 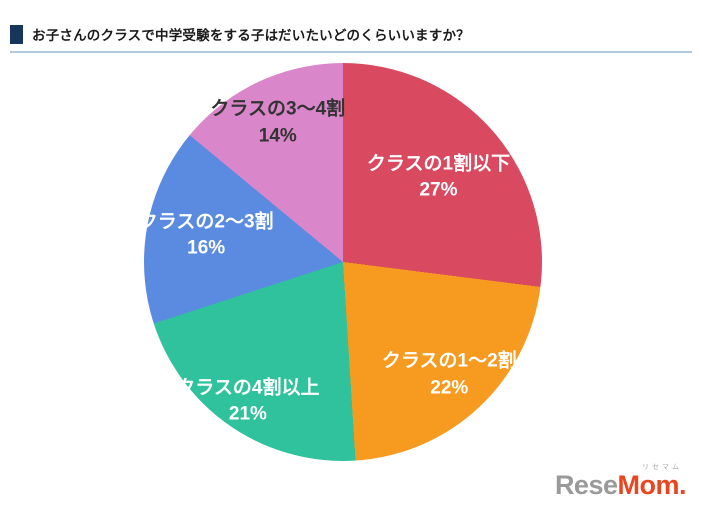 I want to click on logo-part-rese: Rese, so click(x=586, y=485).